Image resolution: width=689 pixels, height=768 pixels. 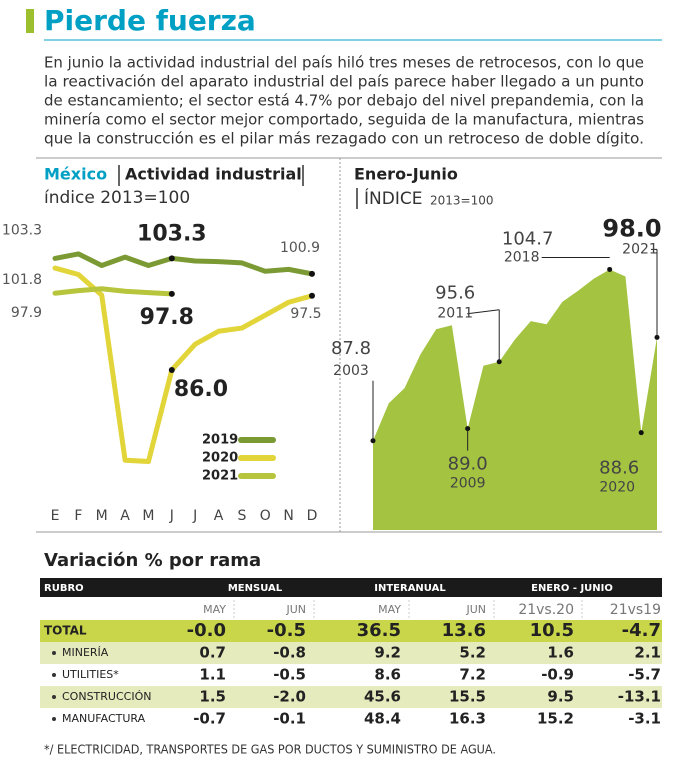 What do you see at coordinates (387, 675) in the screenshot?
I see `cell-value: 8.6` at bounding box center [387, 675].